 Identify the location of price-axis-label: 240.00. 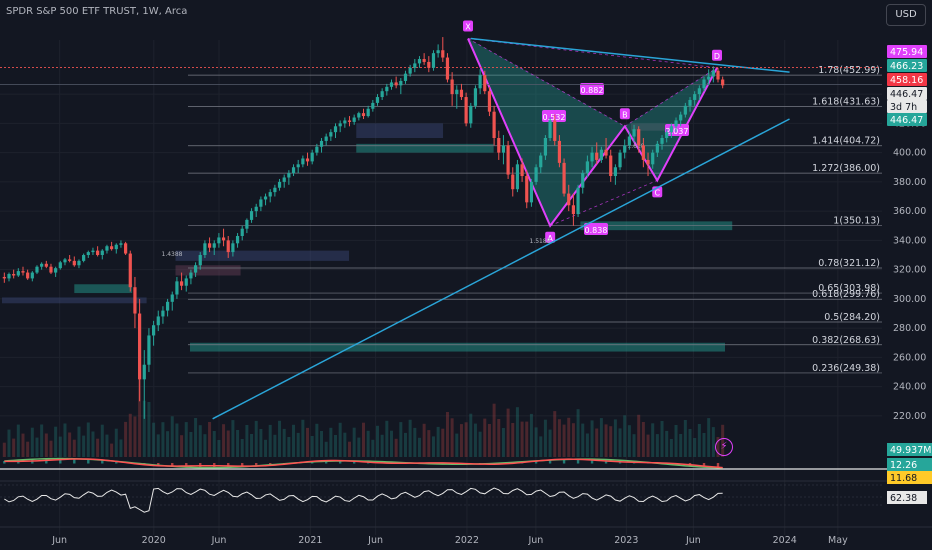
(909, 387).